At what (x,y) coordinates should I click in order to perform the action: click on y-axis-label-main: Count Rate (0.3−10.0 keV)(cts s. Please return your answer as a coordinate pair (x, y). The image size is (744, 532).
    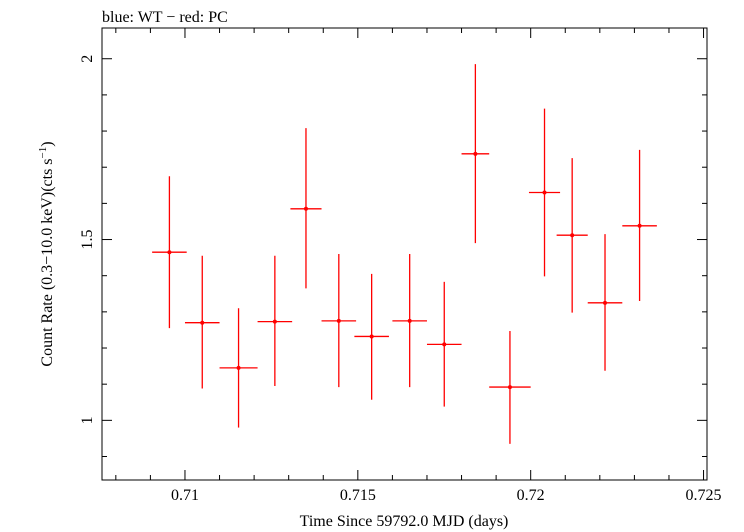
    Looking at the image, I should click on (47, 262).